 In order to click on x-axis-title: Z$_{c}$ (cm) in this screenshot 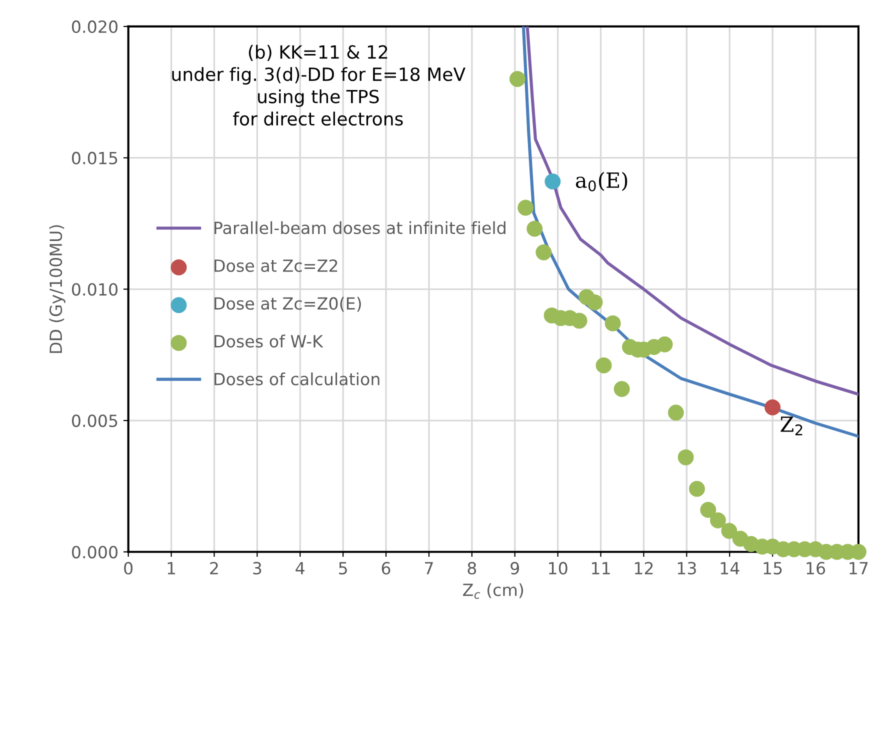, I will do `click(493, 591)`.